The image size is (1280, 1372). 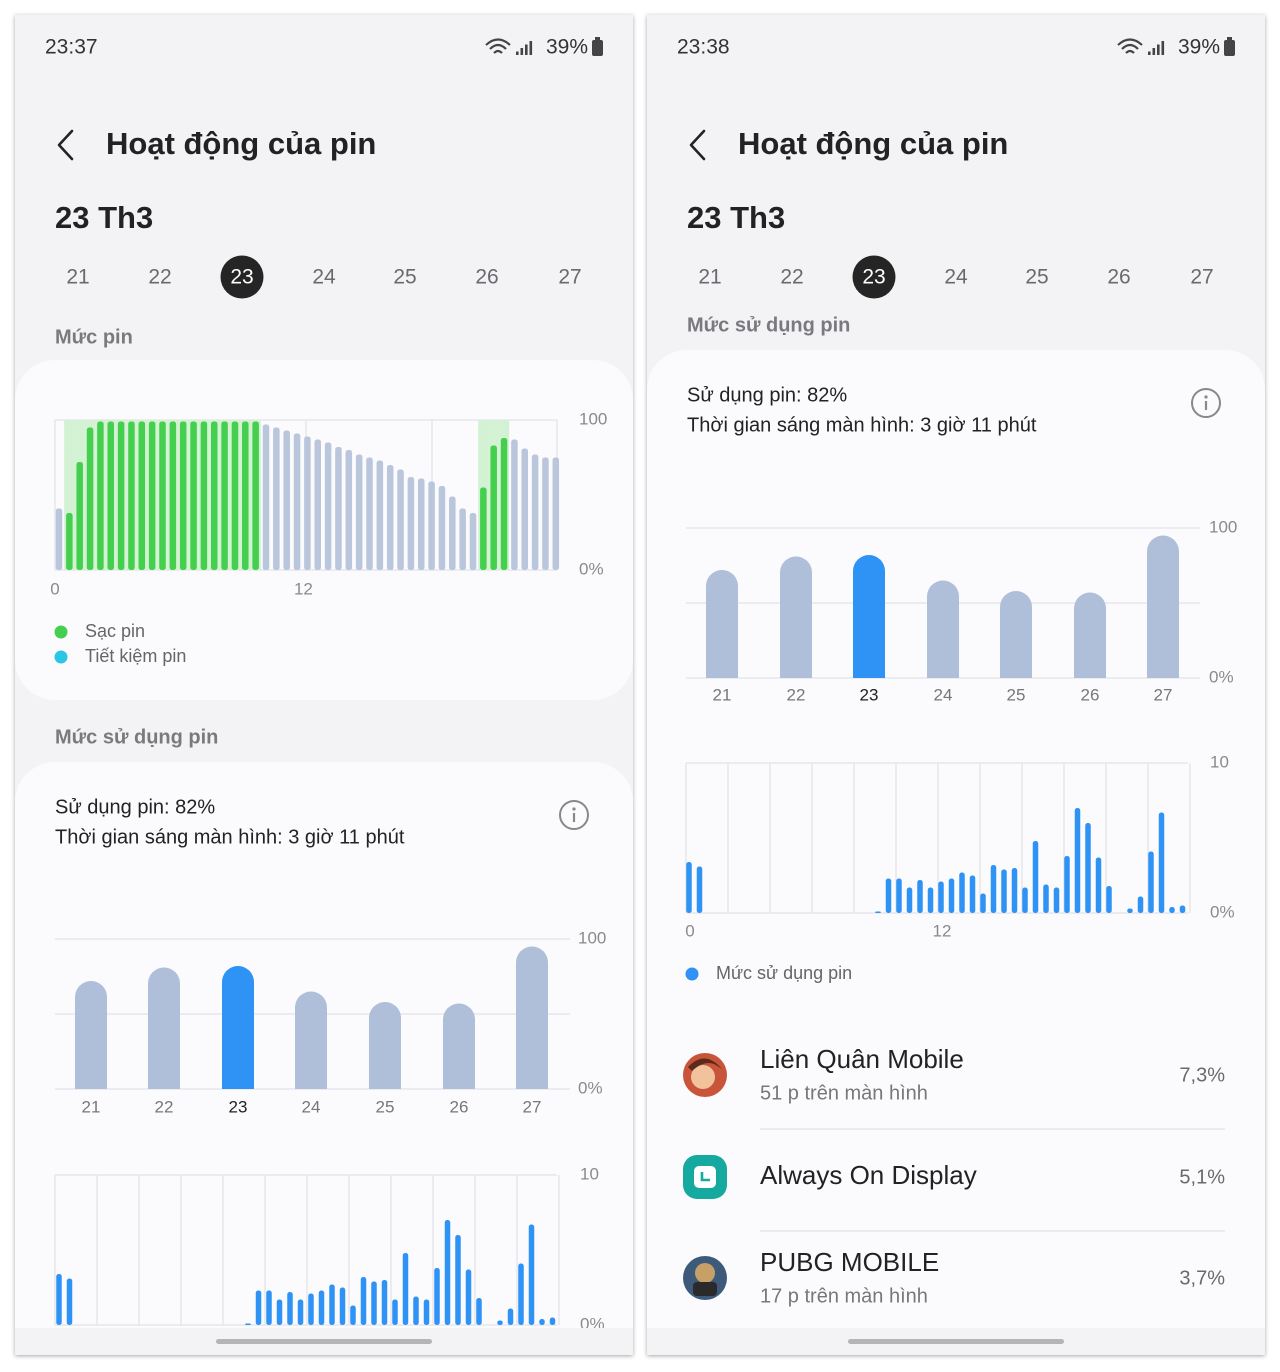 What do you see at coordinates (784, 973) in the screenshot?
I see `legend-label: Mức sử dụng pin` at bounding box center [784, 973].